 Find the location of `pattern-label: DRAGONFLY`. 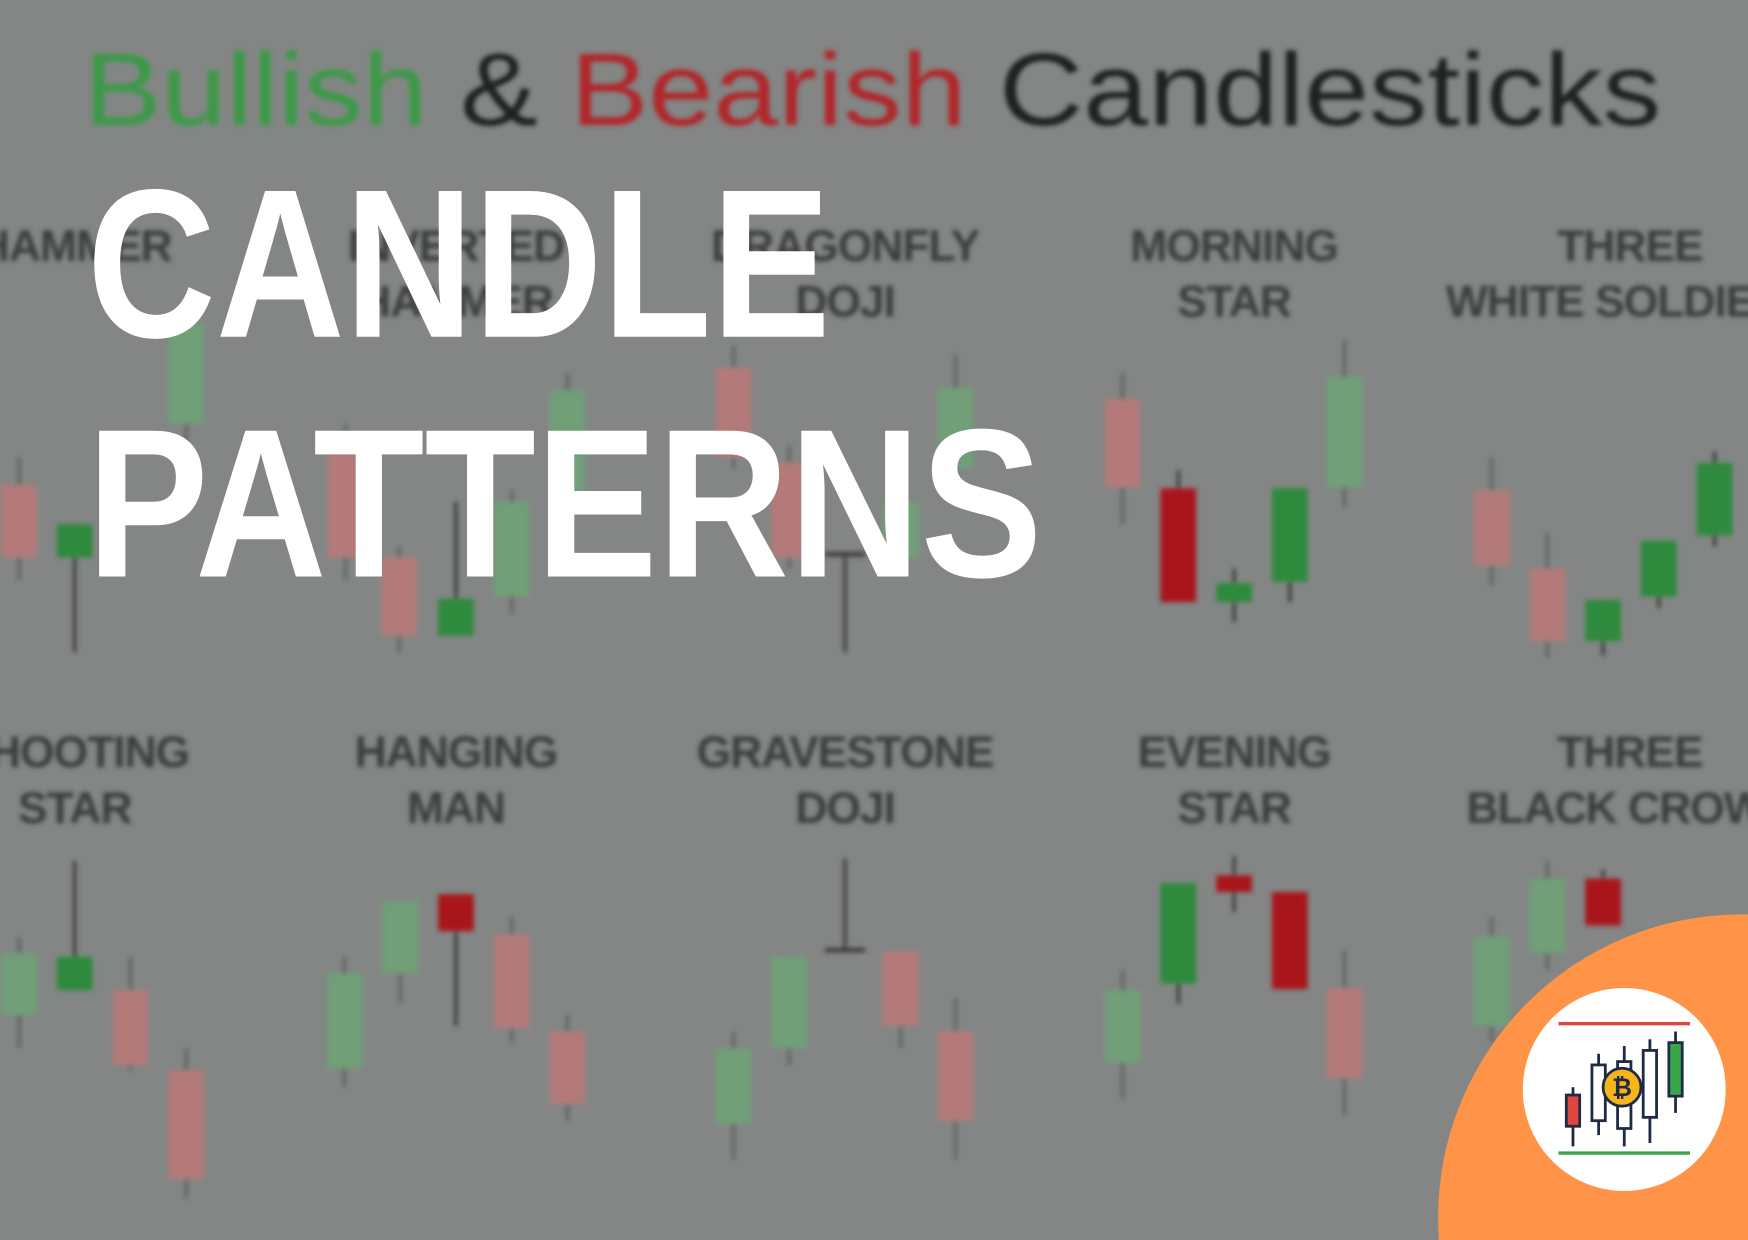

pattern-label: DRAGONFLY is located at coordinates (846, 246).